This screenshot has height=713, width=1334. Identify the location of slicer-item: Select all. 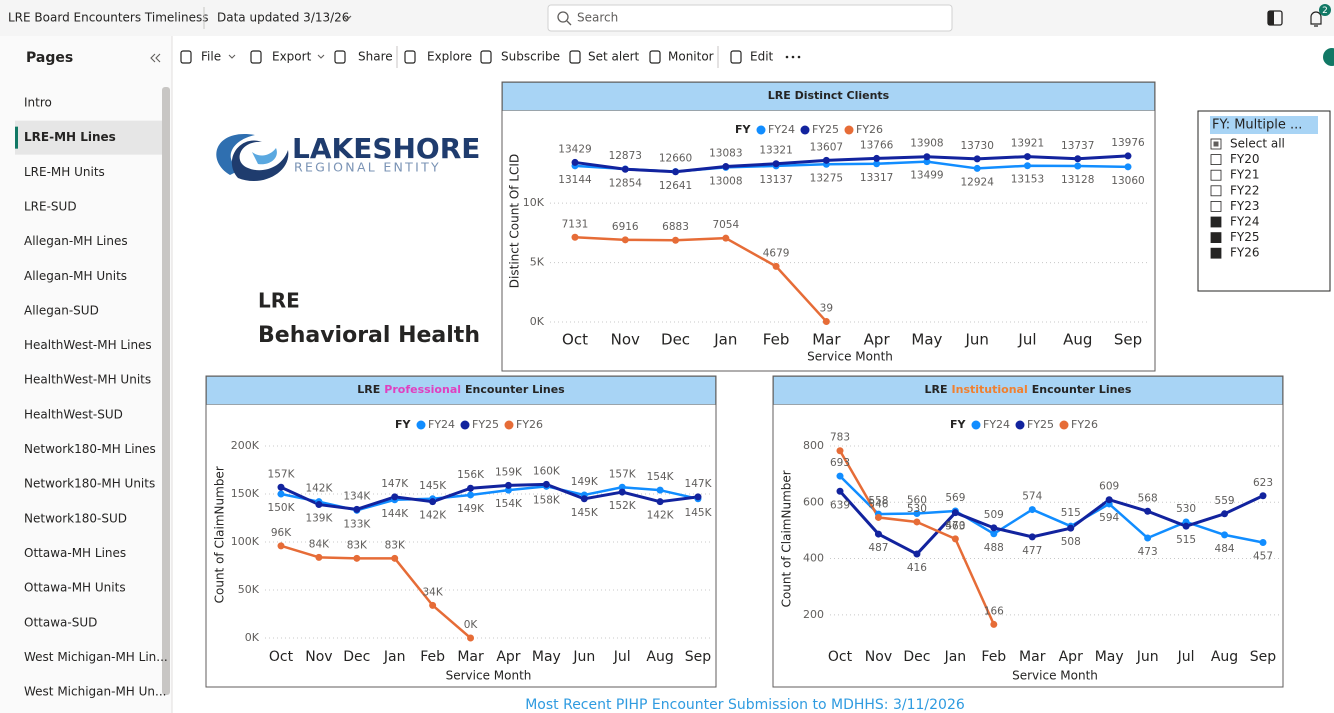
(1257, 144).